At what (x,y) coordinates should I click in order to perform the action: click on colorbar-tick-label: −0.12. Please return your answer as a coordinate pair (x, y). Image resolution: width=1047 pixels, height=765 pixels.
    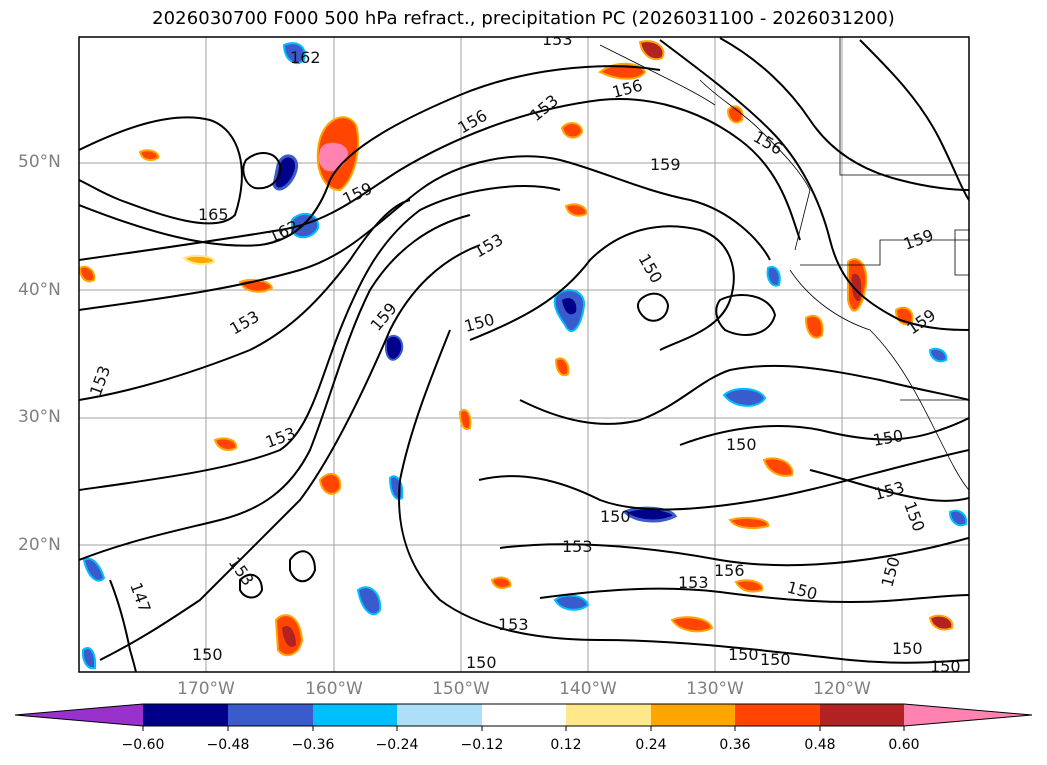
    Looking at the image, I should click on (482, 745).